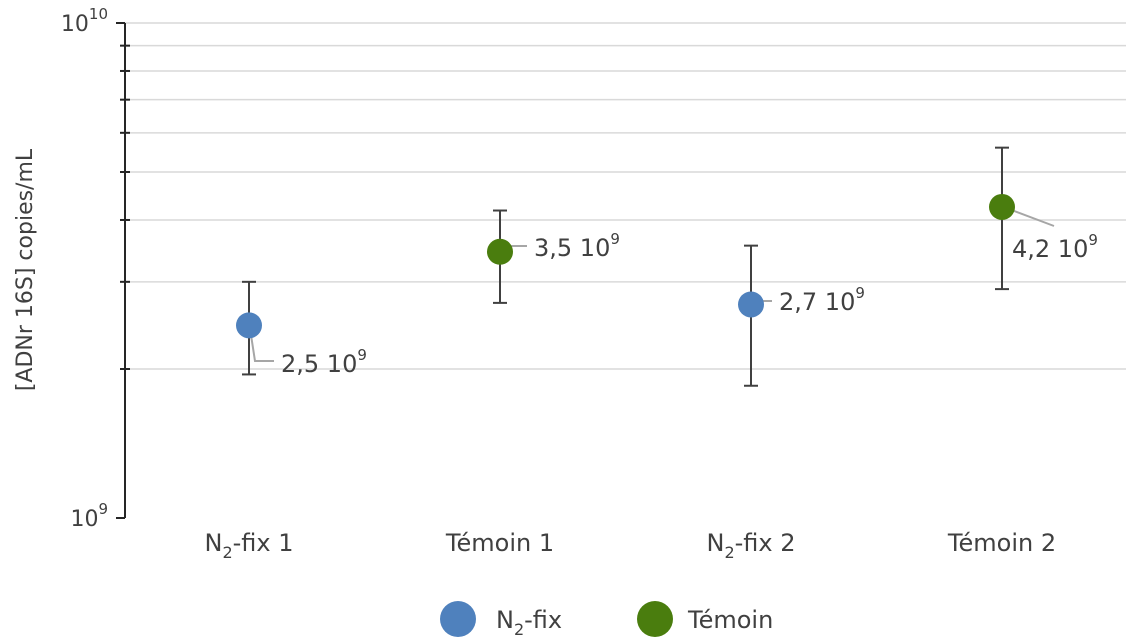  I want to click on data-label-text: 3,5 10, so click(572, 248).